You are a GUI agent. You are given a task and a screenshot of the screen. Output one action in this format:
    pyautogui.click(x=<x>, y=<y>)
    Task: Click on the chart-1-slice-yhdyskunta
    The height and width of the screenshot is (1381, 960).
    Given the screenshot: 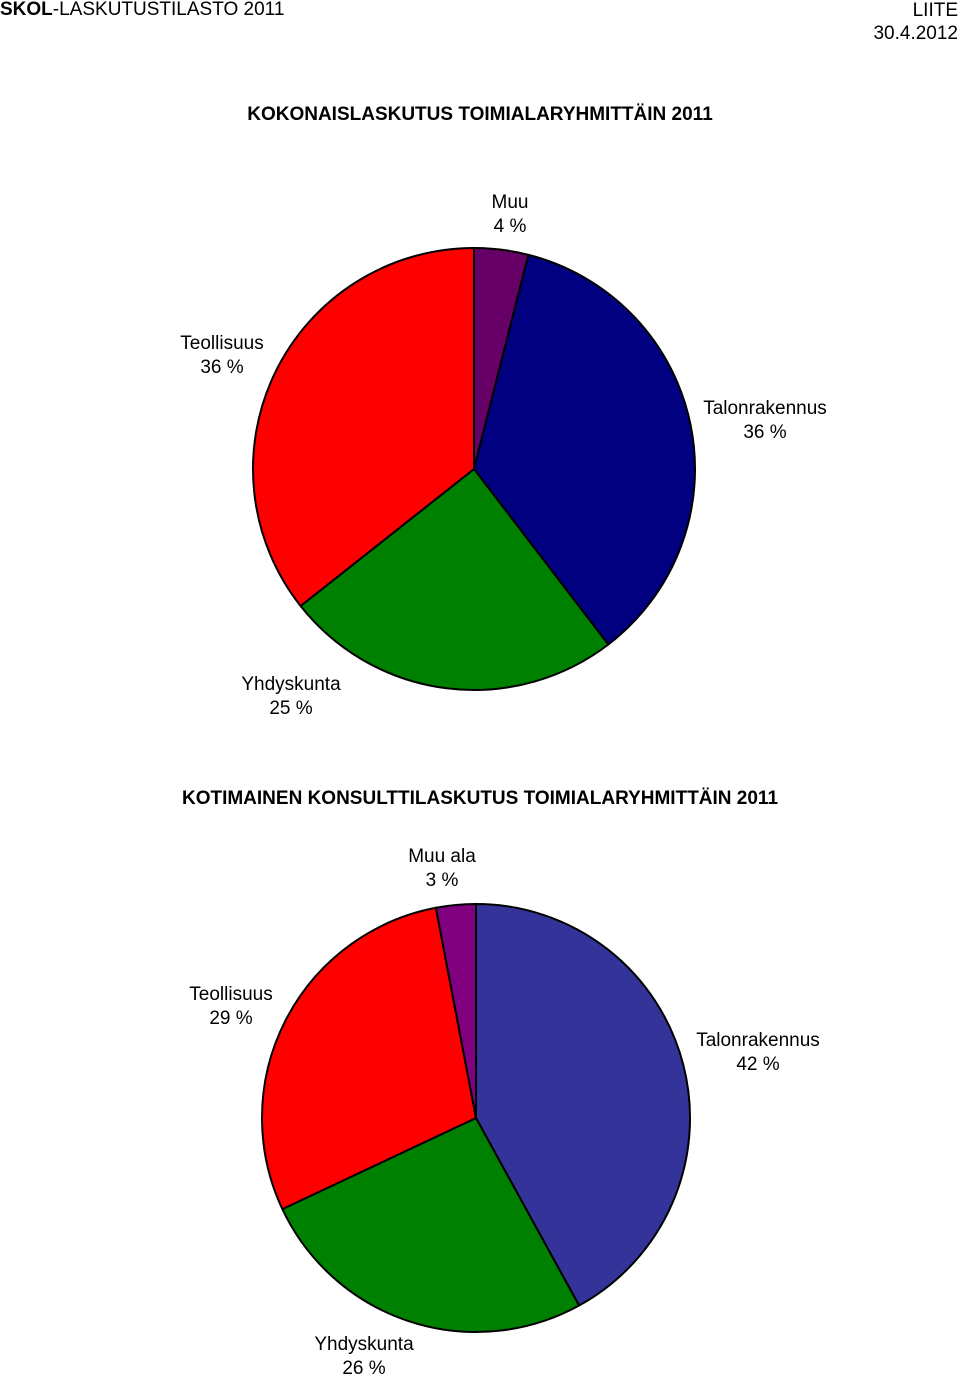 What is the action you would take?
    pyautogui.click(x=454, y=579)
    